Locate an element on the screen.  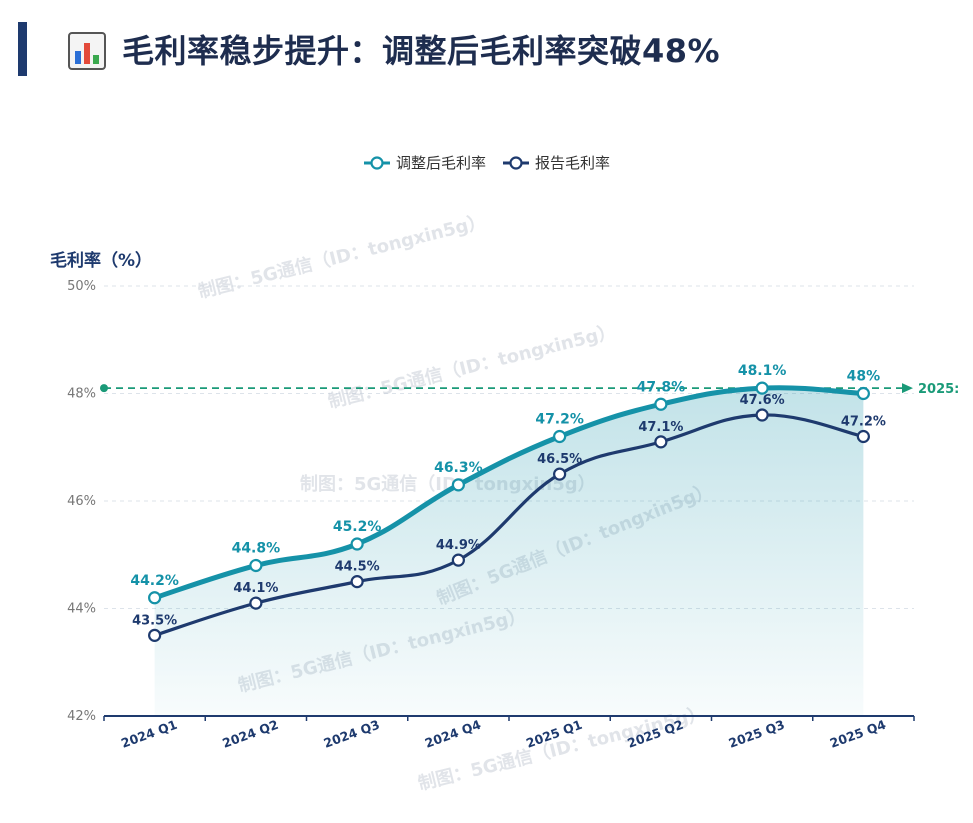
header: 毛利率稳步提升：调整后毛利率突破48% is located at coordinates (486, 50).